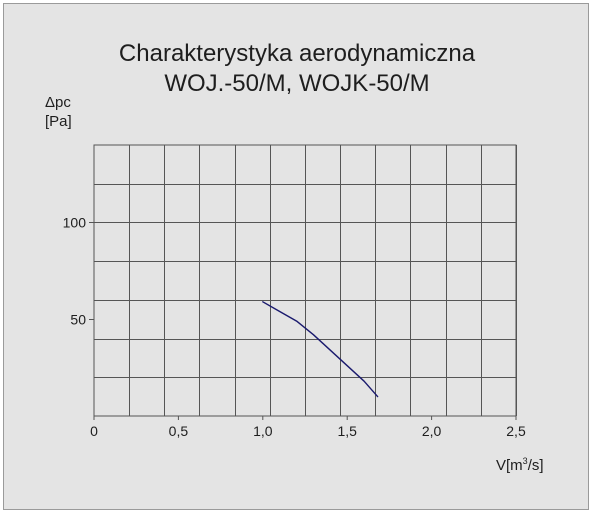 This screenshot has width=594, height=515. Describe the element at coordinates (525, 461) in the screenshot. I see `x-axis-label-exponent: 3` at that location.